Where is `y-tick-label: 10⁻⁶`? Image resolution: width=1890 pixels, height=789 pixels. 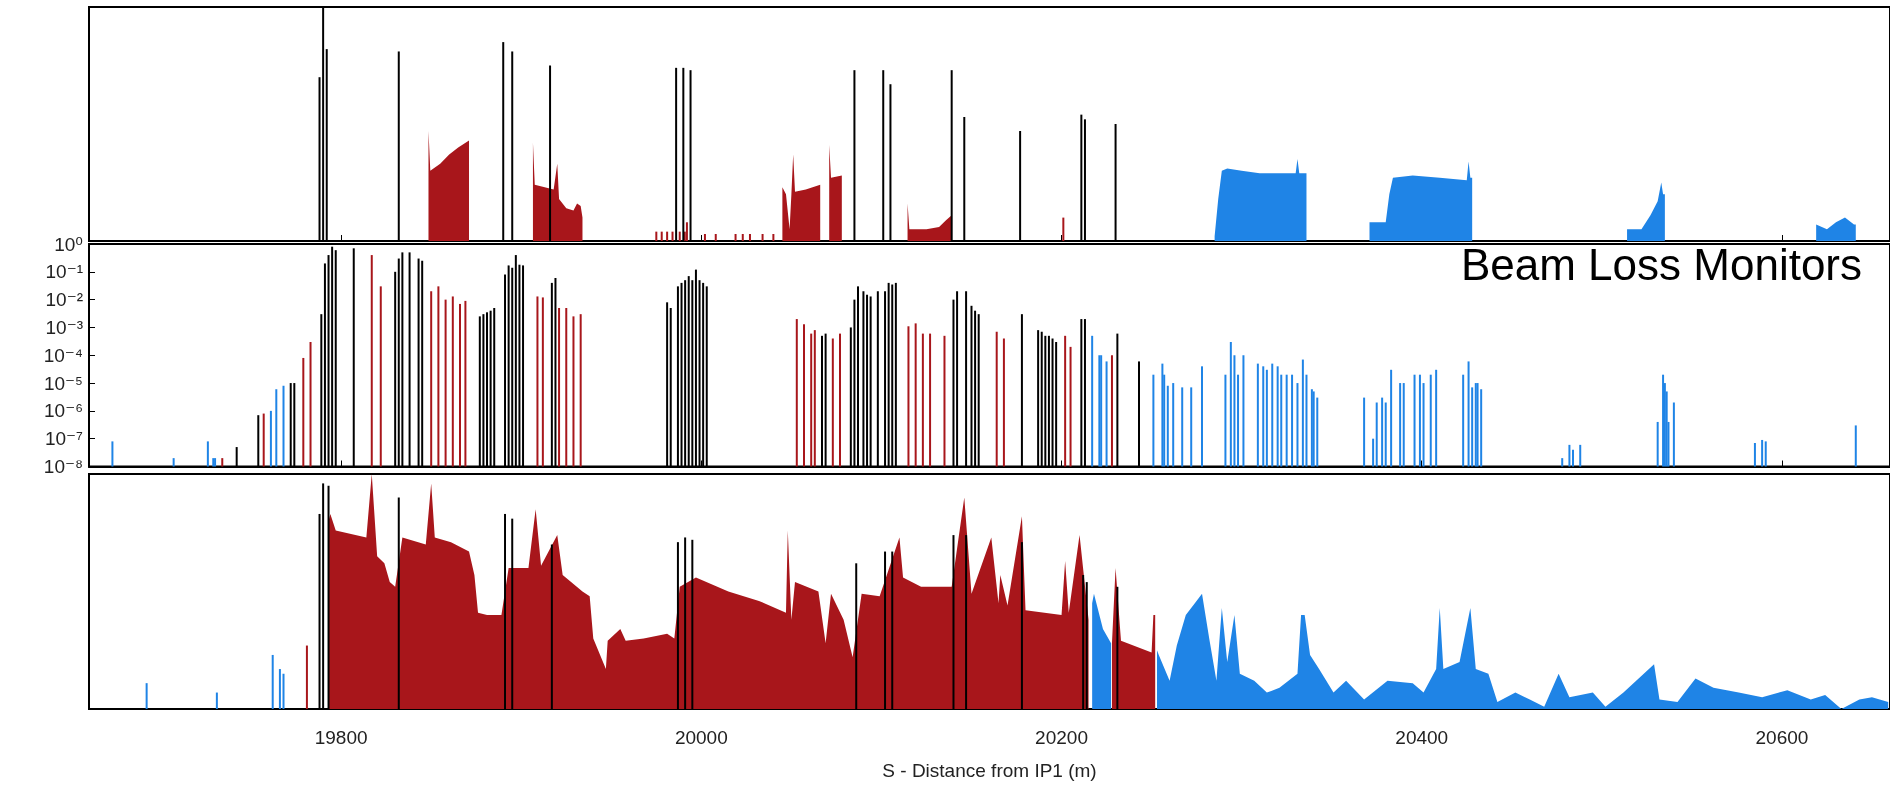
y-tick-label: 10⁻⁶ is located at coordinates (63, 411).